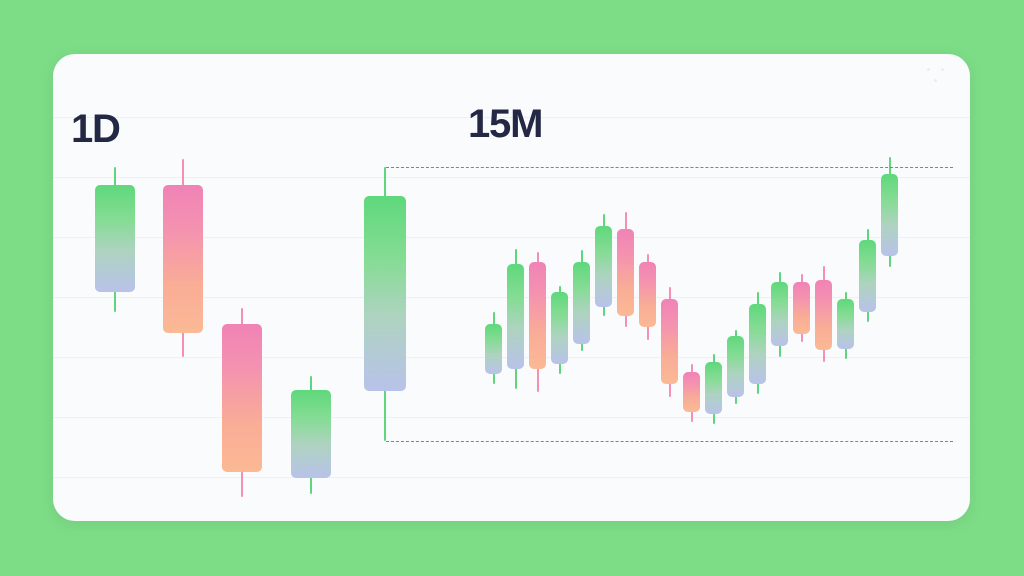 The image size is (1024, 576). What do you see at coordinates (939, 77) in the screenshot?
I see `three-dots-decoration-icon` at bounding box center [939, 77].